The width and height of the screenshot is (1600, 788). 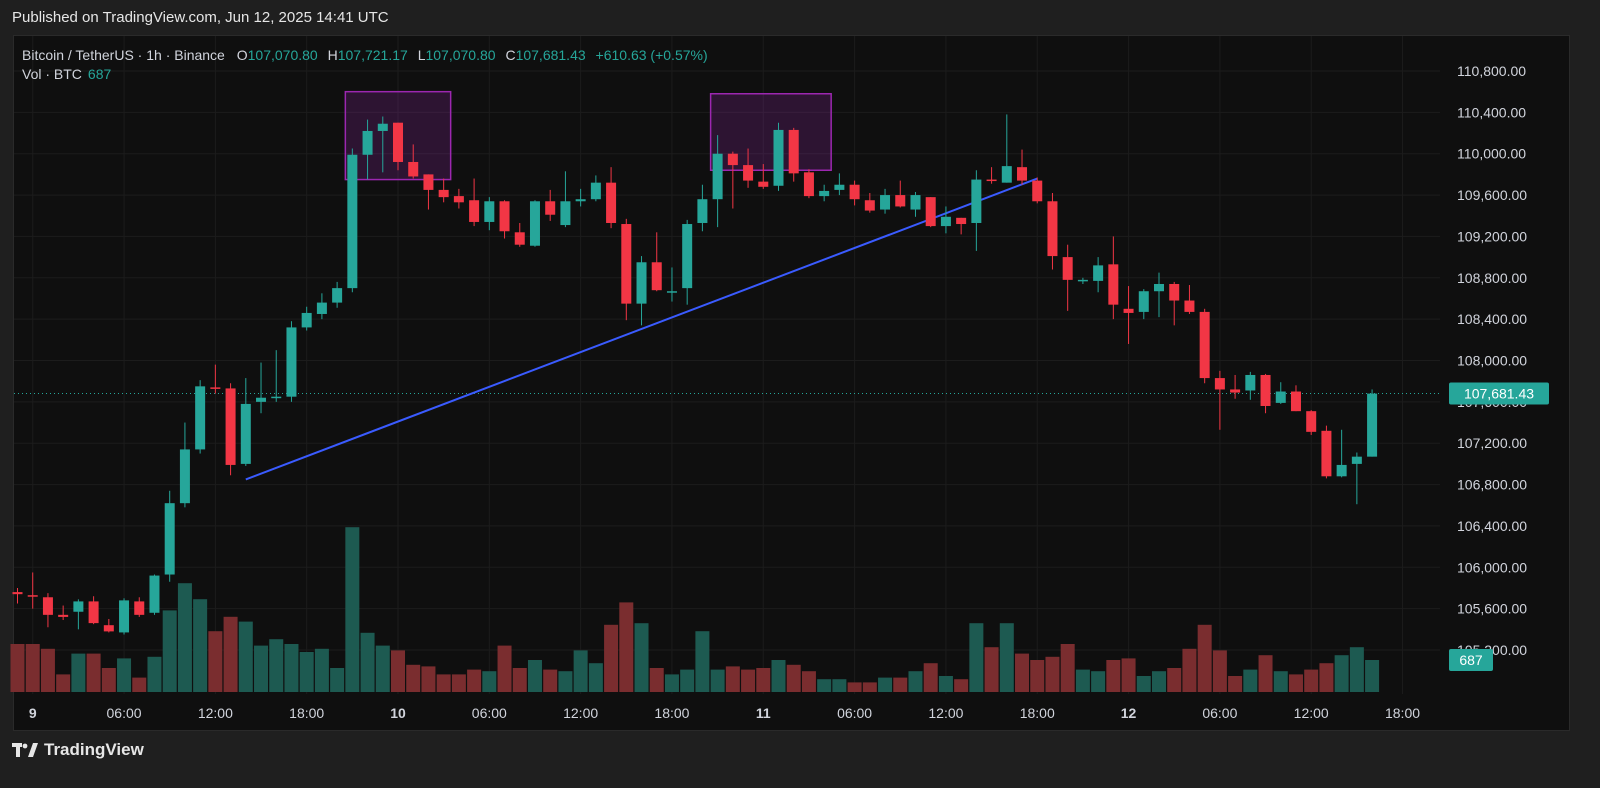 I want to click on y-tick-label: 110,400.00, so click(x=1491, y=112).